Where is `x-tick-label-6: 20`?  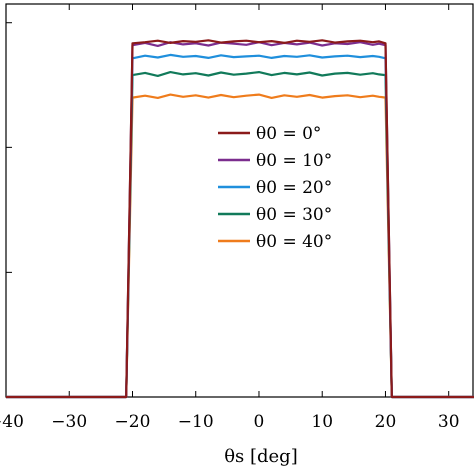 x-tick-label-6: 20 is located at coordinates (386, 422).